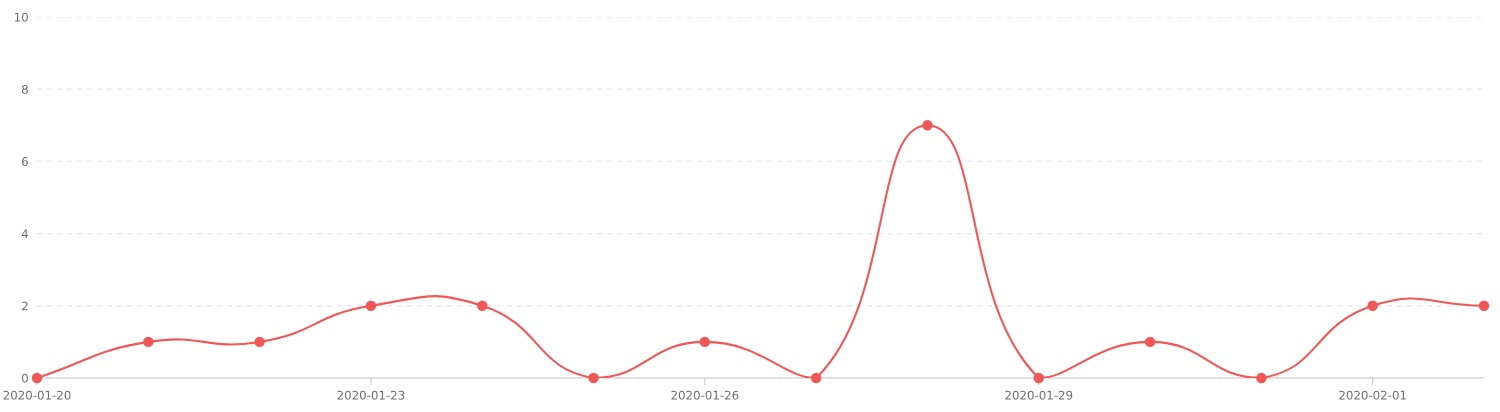  What do you see at coordinates (24, 162) in the screenshot?
I see `y-tick-label: 6` at bounding box center [24, 162].